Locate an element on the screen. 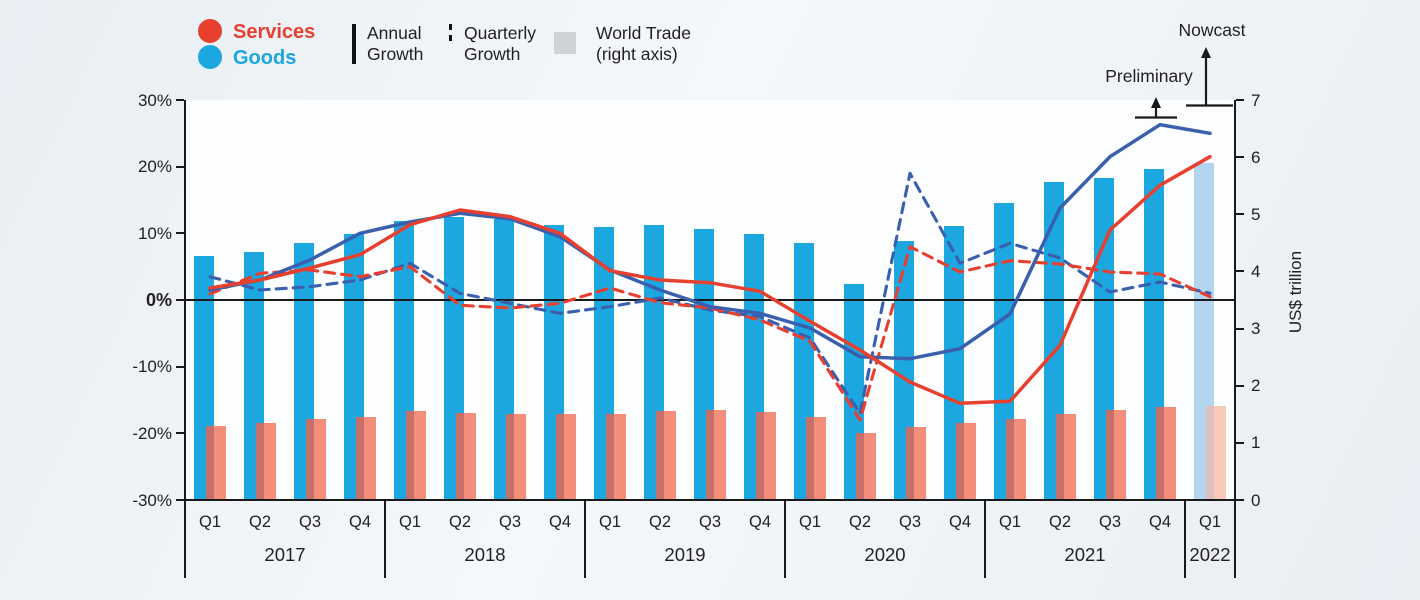 Image resolution: width=1420 pixels, height=600 pixels. left-axis-tick-label: -20% is located at coordinates (152, 433).